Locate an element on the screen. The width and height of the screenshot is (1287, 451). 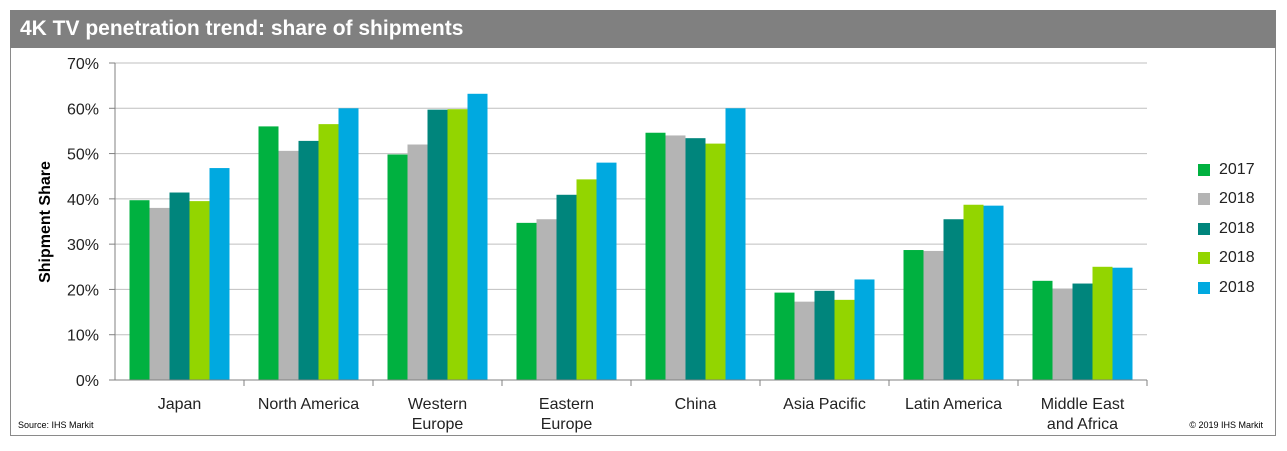
x-tick-label: Middle East and Africa is located at coordinates (1083, 414).